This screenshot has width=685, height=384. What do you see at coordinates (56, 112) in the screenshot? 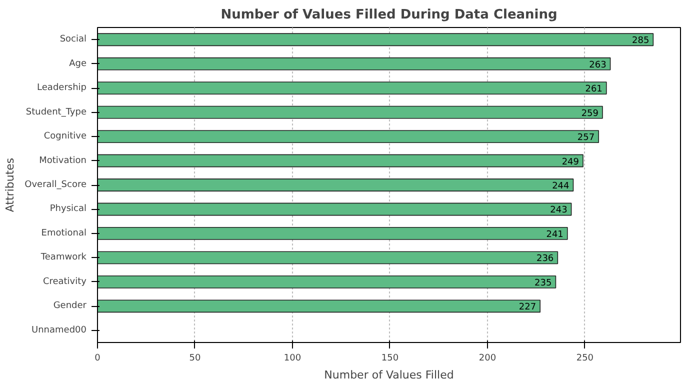
I see `y-tick-label: Student_Type` at bounding box center [56, 112].